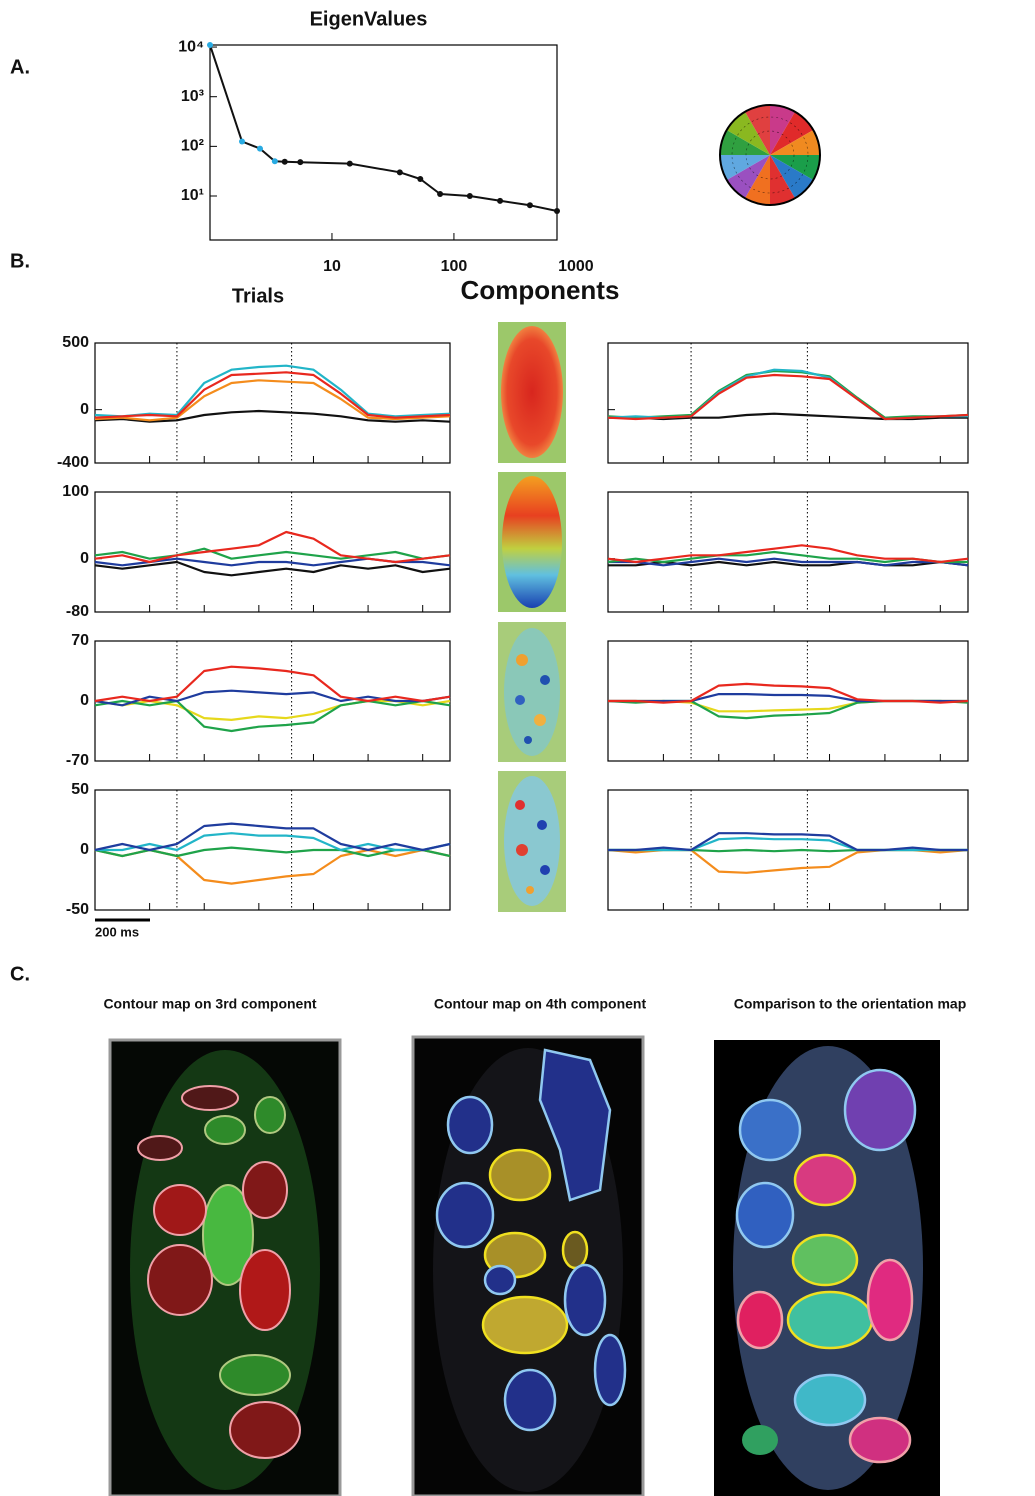  I want to click on chart: 100 0 -80, so click(256, 551).